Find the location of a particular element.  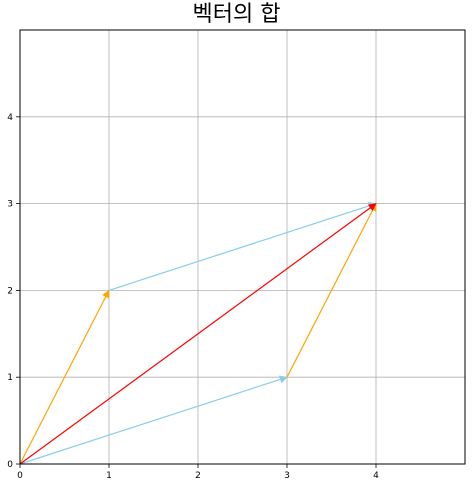

x-tick-label: 4 is located at coordinates (376, 476).